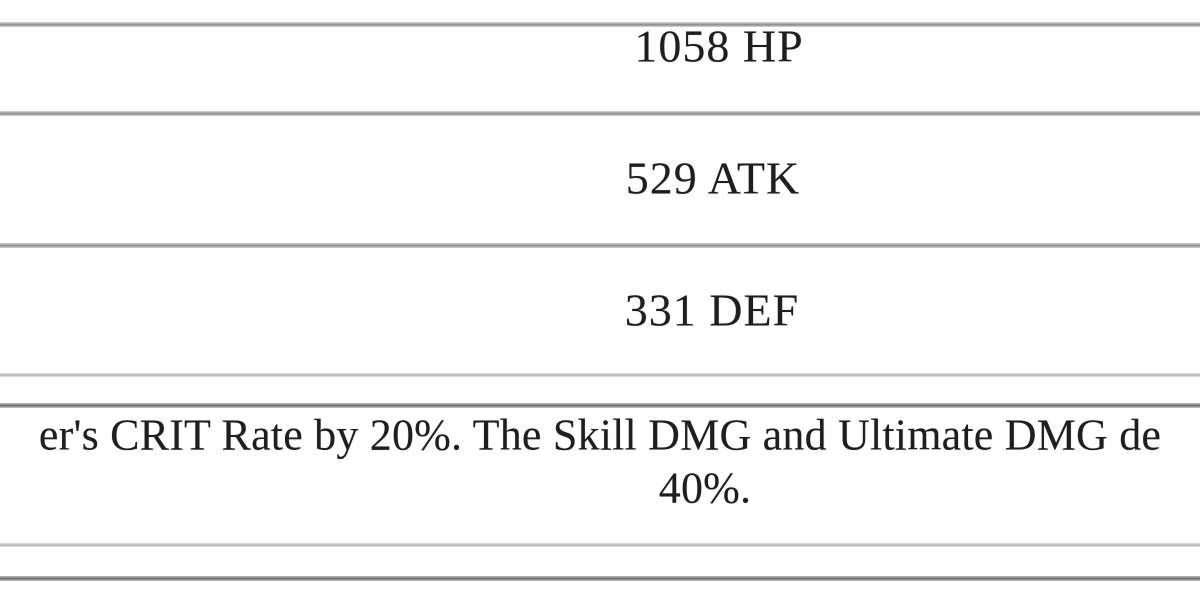 This screenshot has height=600, width=1200. I want to click on section-divider-bottom, so click(600, 578).